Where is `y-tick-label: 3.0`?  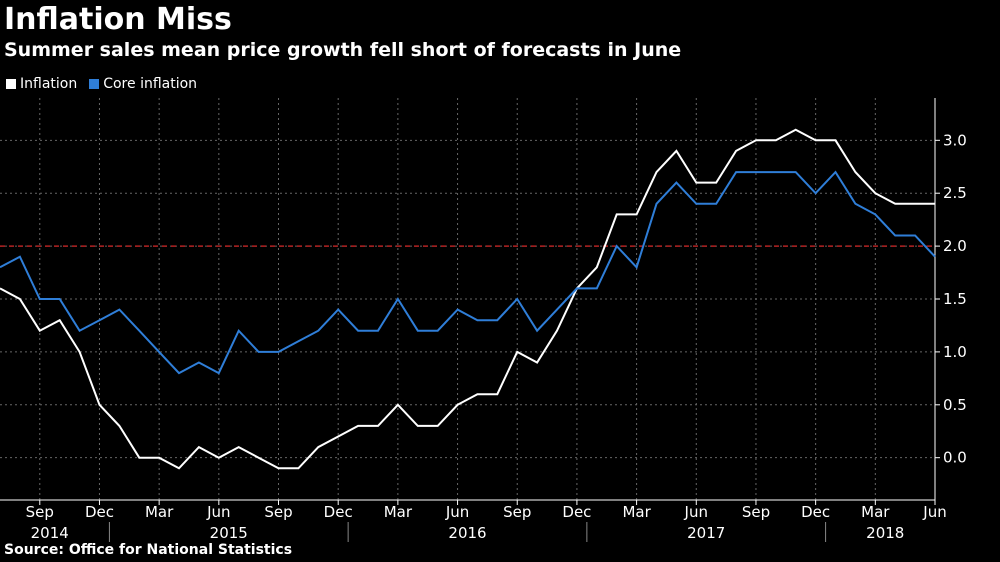 y-tick-label: 3.0 is located at coordinates (955, 140).